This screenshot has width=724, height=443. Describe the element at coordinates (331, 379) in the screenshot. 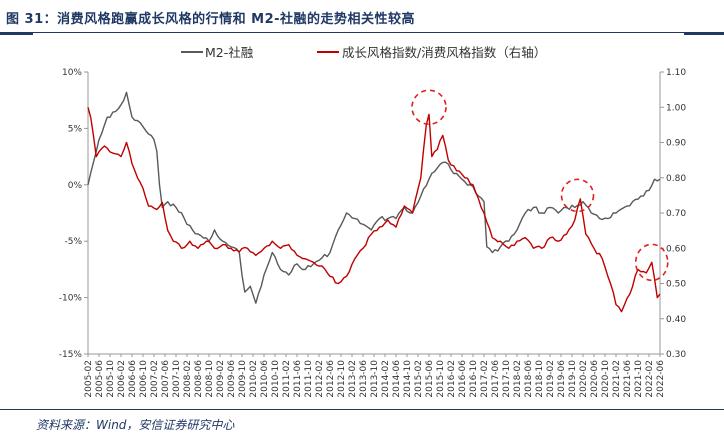

I see `x-tick-label: 2012-06` at that location.